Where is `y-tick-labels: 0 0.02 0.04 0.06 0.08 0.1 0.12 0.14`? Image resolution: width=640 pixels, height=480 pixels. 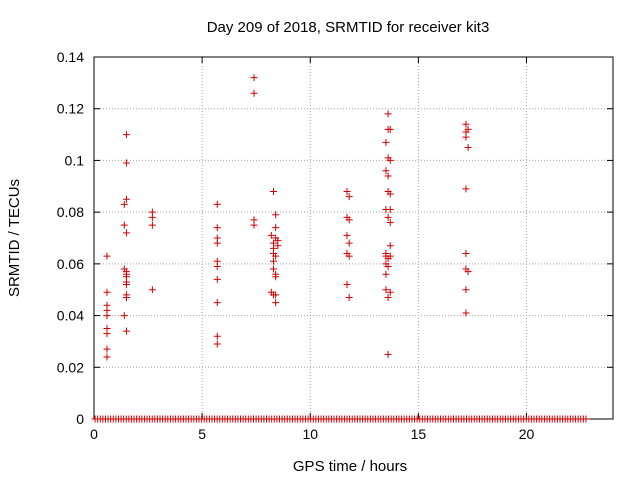
y-tick-labels: 0 0.02 0.04 0.06 0.08 0.1 0.12 0.14 is located at coordinates (70, 238).